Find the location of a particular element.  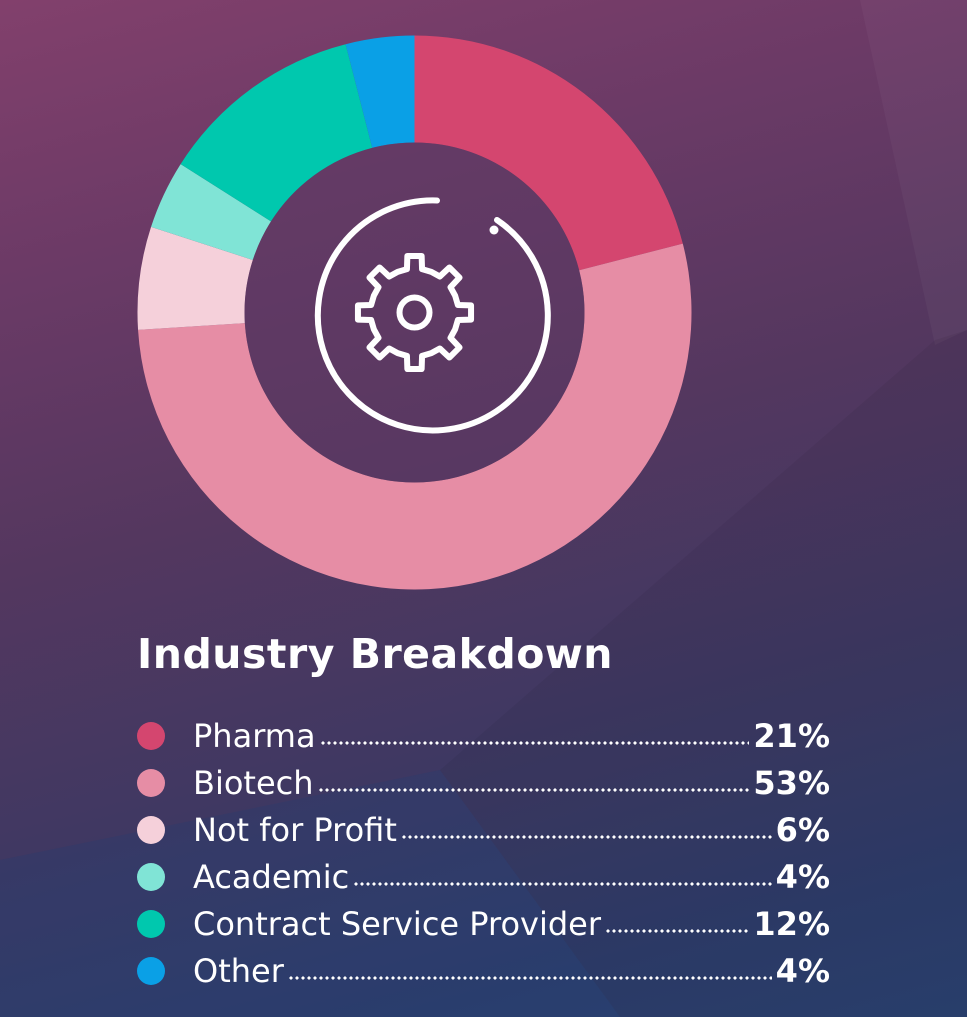

donut-slice-not-for-profit is located at coordinates (195, 278).